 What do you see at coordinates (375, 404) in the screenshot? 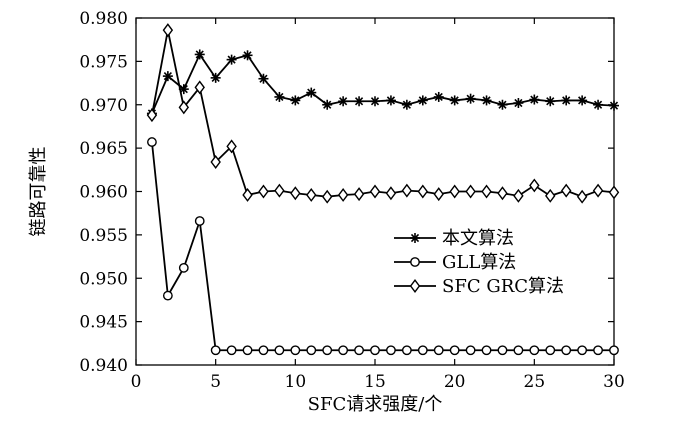
I see `x-axis-title: SFC请求强度/个` at bounding box center [375, 404].